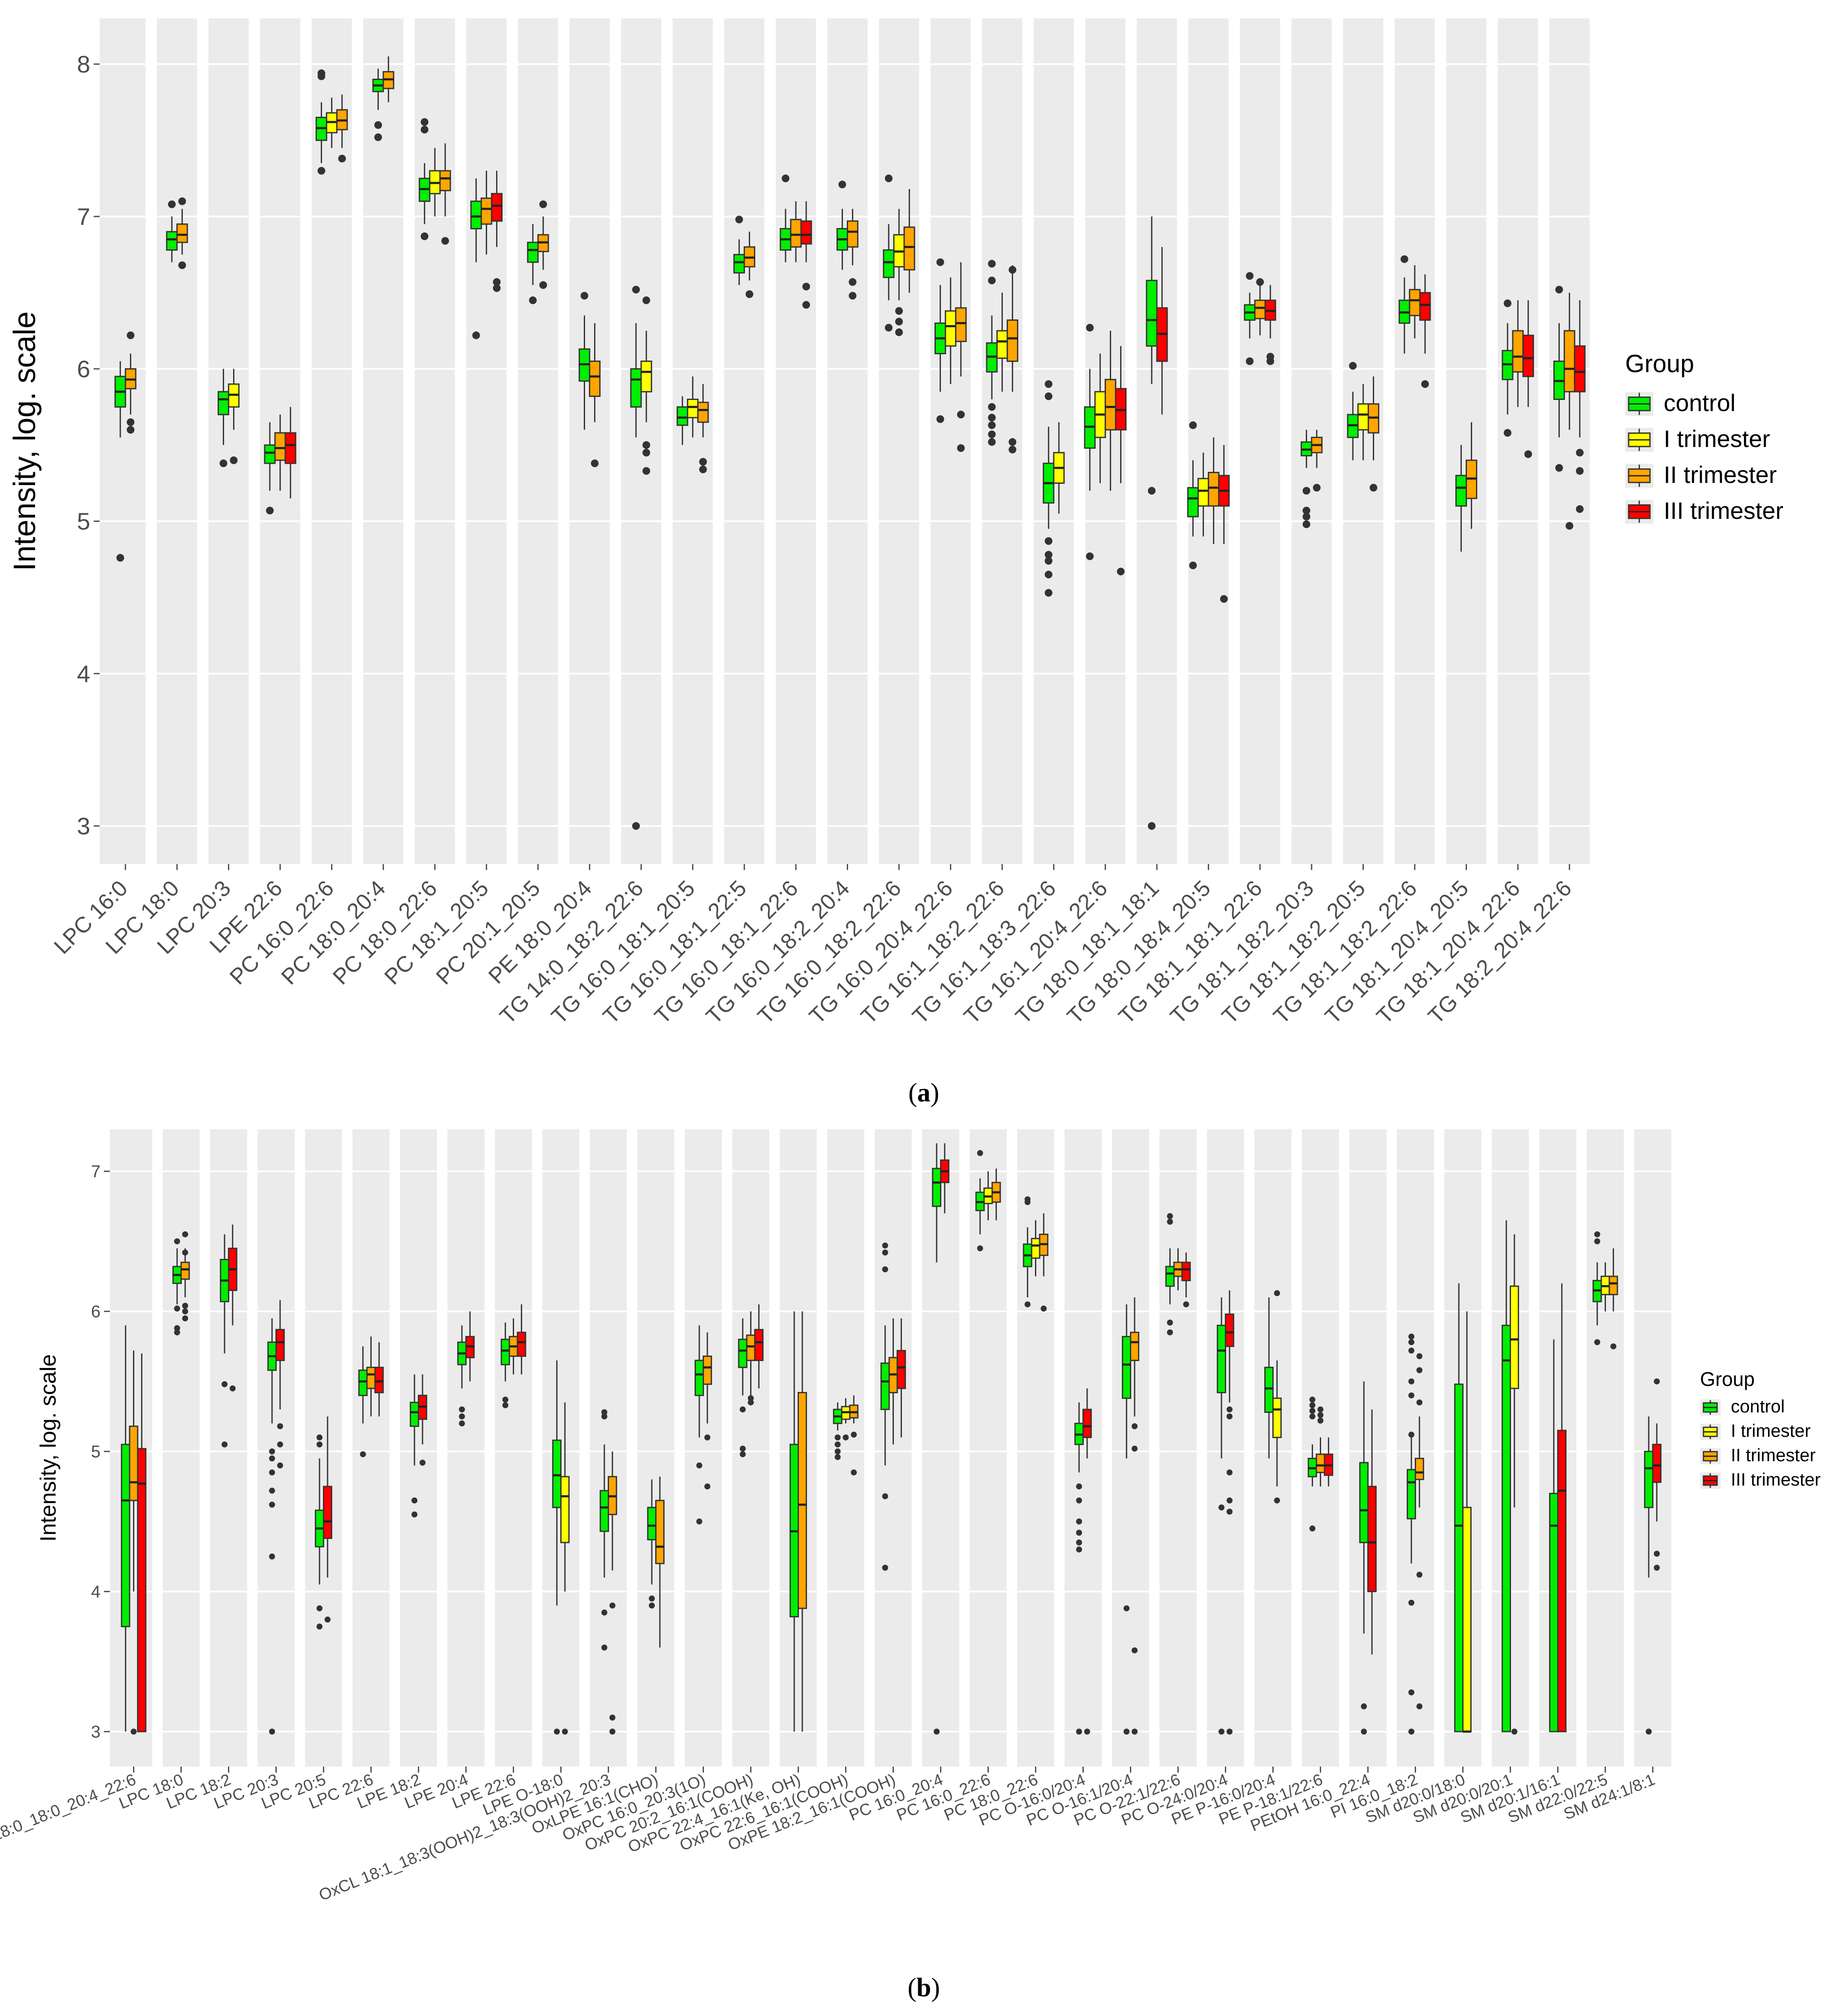 The height and width of the screenshot is (2016, 1848). What do you see at coordinates (1776, 1479) in the screenshot?
I see `panel-b-legend-label-iii-trimester: III trimester` at bounding box center [1776, 1479].